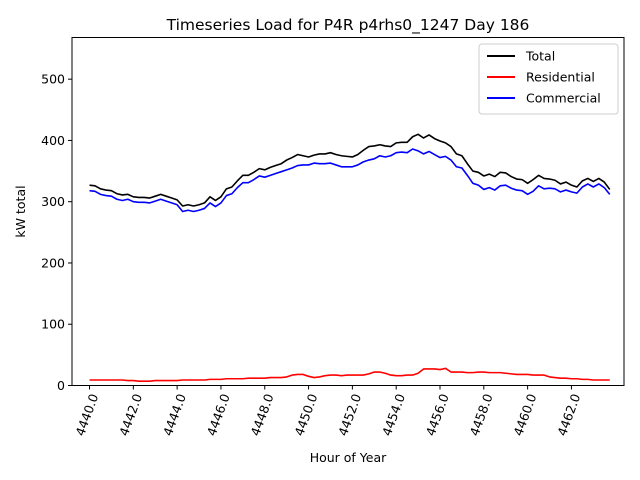 The image size is (640, 480). I want to click on series-line-total, so click(350, 170).